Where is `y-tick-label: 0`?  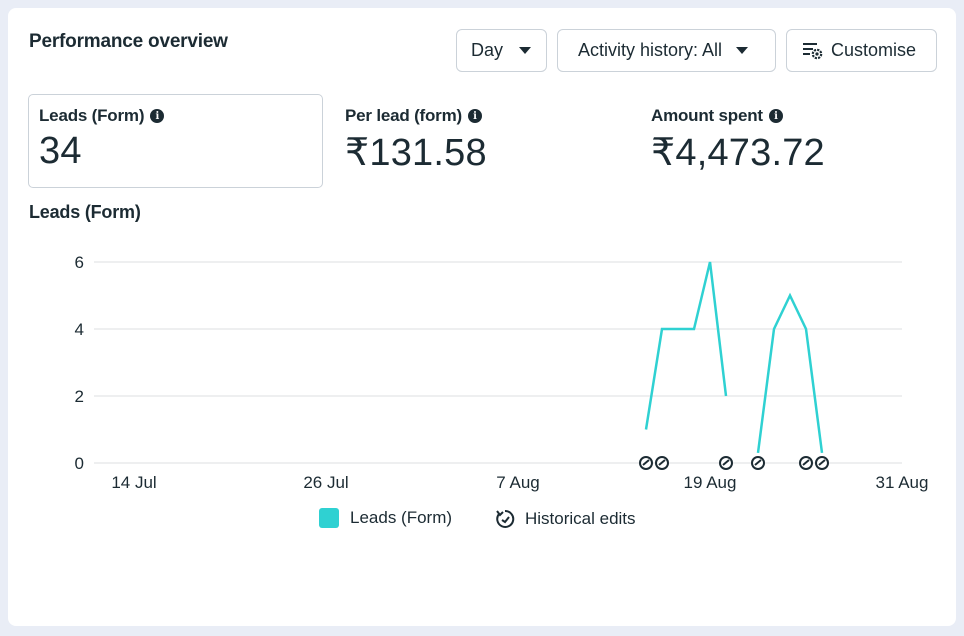 y-tick-label: 0 is located at coordinates (79, 463).